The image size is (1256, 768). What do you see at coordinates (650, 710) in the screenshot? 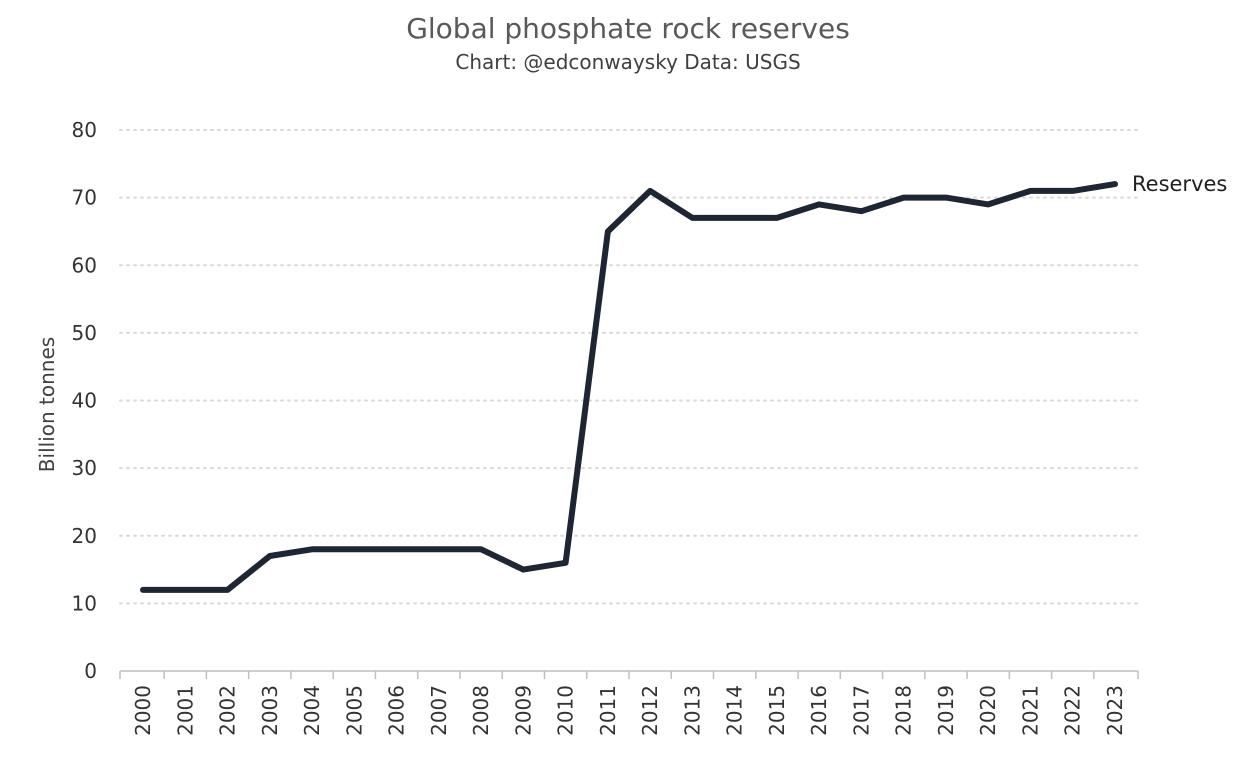
I see `x-tick-label-2012: 2012` at bounding box center [650, 710].